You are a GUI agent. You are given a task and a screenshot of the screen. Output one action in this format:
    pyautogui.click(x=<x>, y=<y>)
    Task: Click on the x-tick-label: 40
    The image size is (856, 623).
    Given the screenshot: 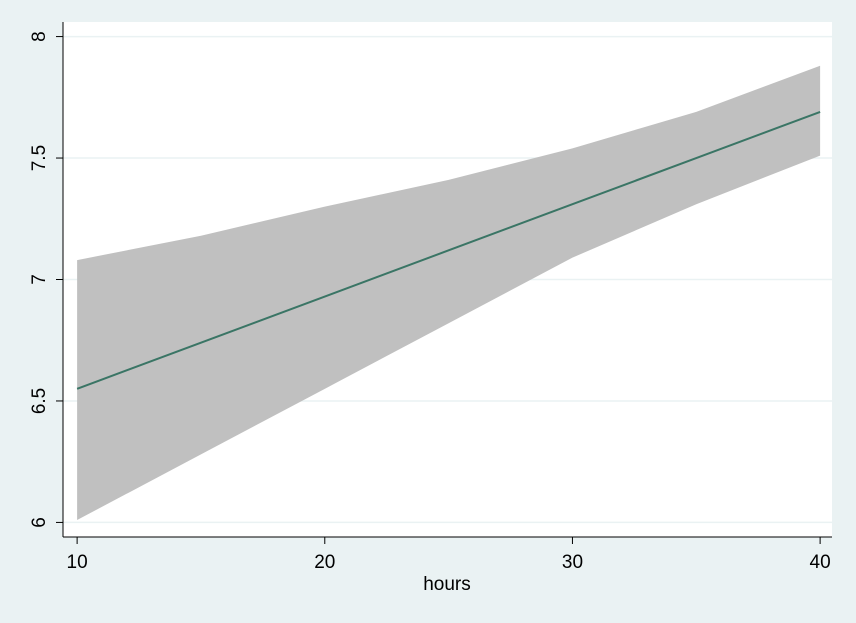 What is the action you would take?
    pyautogui.click(x=820, y=562)
    